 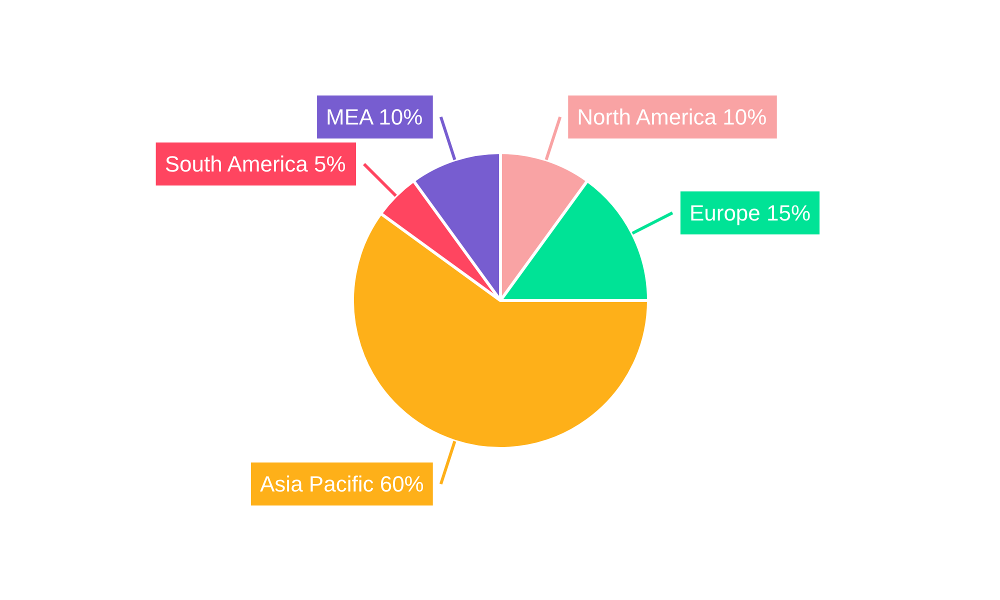 I want to click on slice-label: South America 5%, so click(x=255, y=164).